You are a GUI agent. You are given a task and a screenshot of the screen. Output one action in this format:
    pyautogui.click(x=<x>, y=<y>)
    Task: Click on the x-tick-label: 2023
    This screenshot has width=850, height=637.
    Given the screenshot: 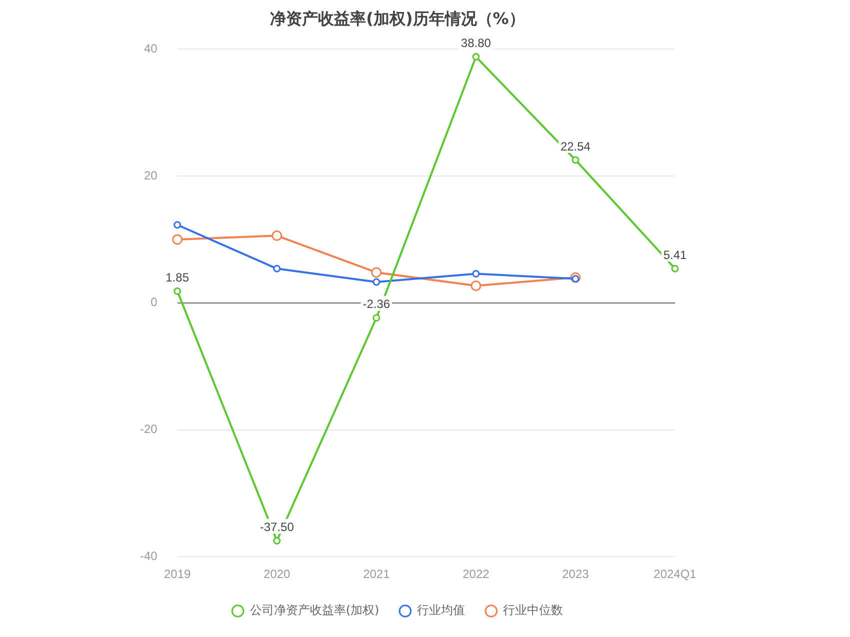 What is the action you would take?
    pyautogui.click(x=576, y=574)
    